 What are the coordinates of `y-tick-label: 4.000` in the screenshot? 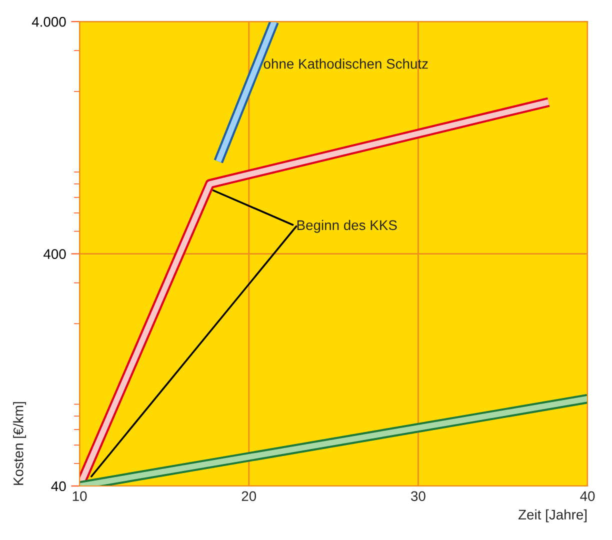 It's located at (49, 21).